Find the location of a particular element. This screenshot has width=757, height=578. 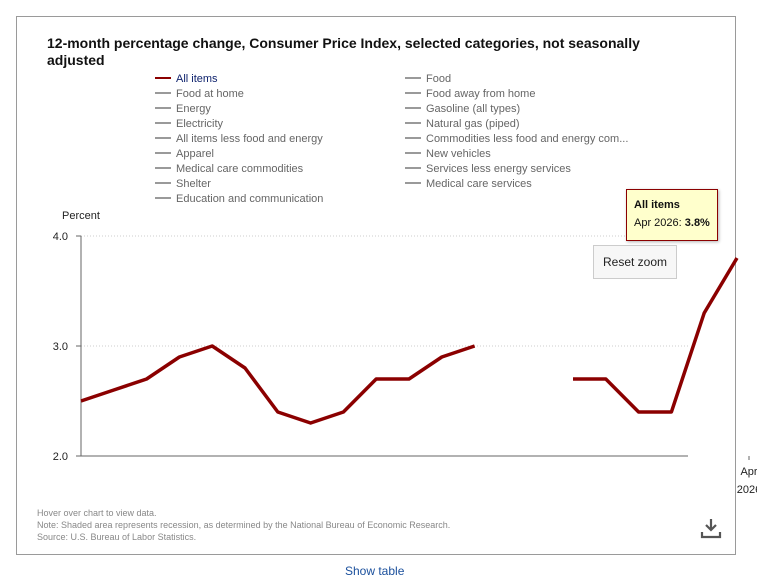

y-tick-label: 2.0 is located at coordinates (60, 457).